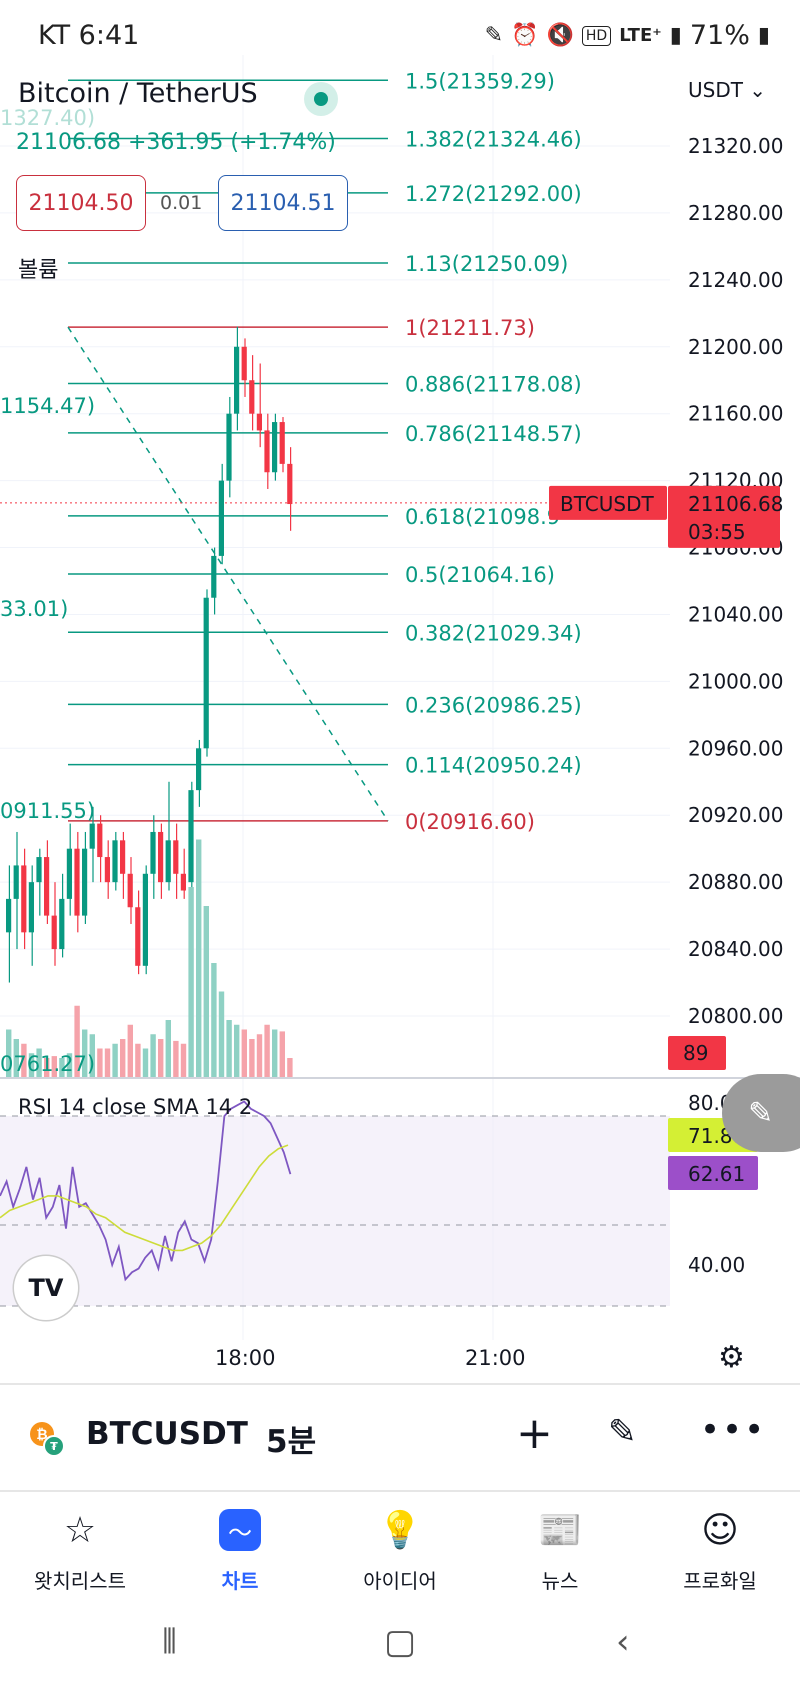 Image resolution: width=800 pixels, height=1689 pixels. Describe the element at coordinates (470, 822) in the screenshot. I see `fib-level-label: 0(20916.60)` at that location.